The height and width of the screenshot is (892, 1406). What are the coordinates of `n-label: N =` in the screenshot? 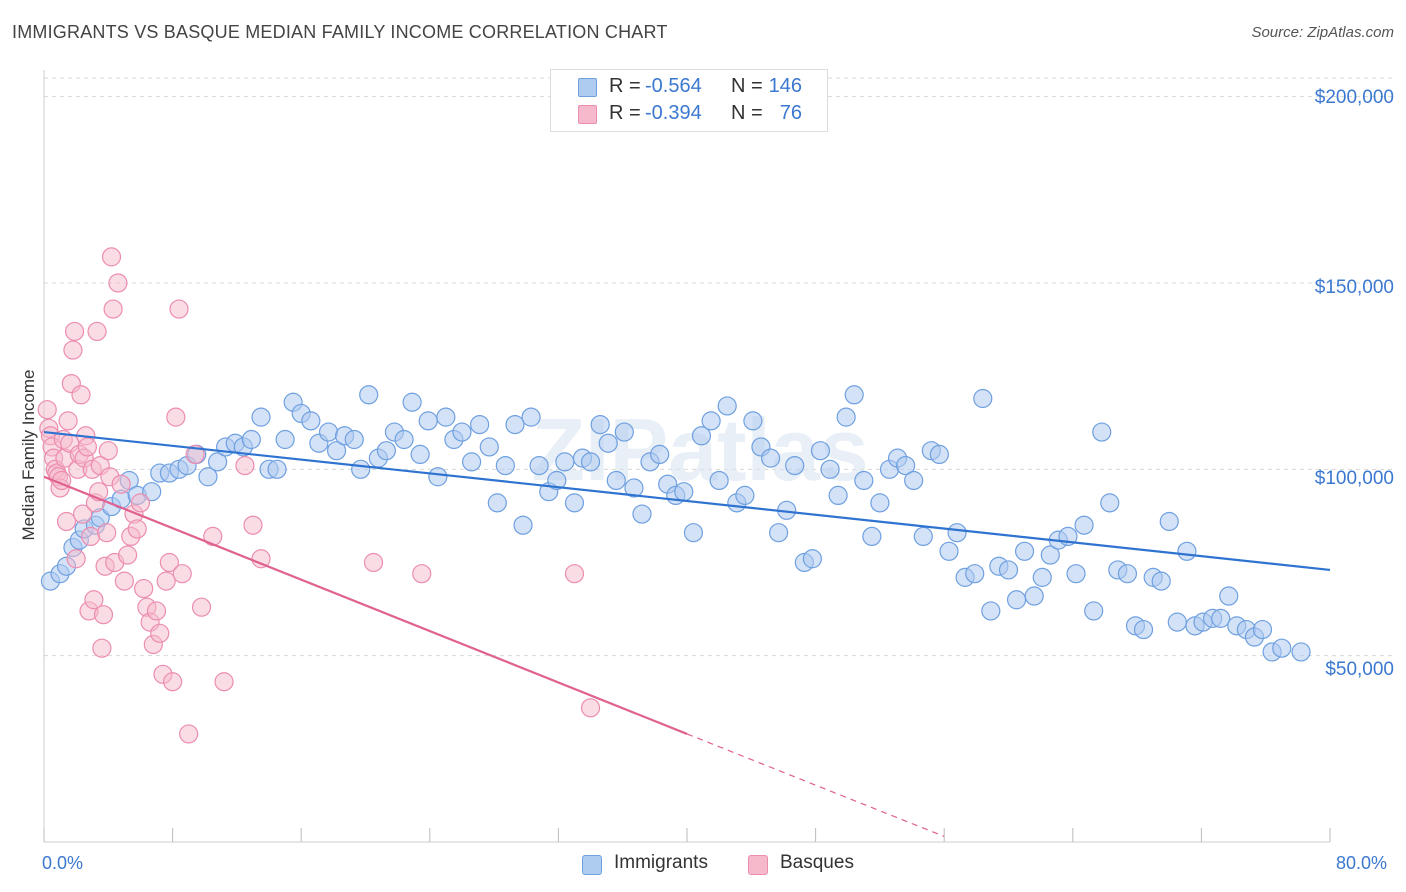 It's located at (747, 113).